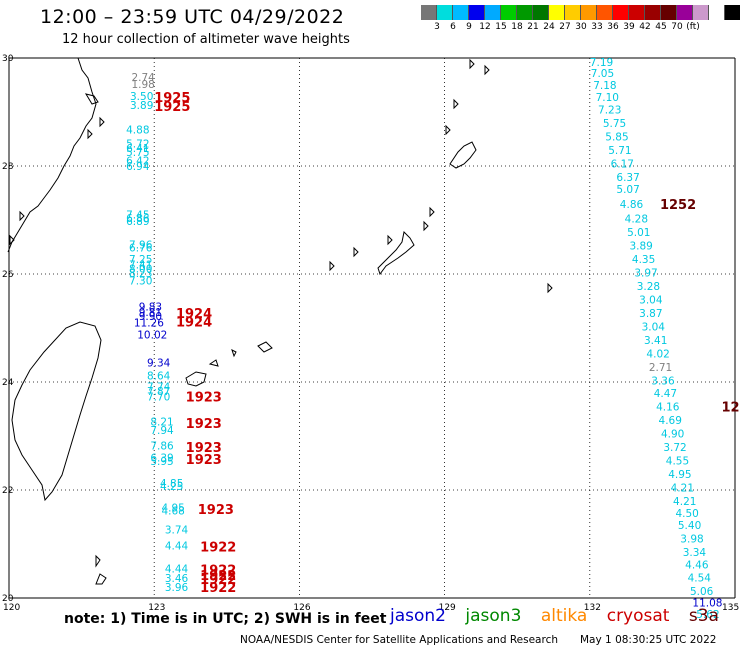 This screenshot has width=740, height=650. What do you see at coordinates (682, 488) in the screenshot?
I see `wave-height-label: 4.21` at bounding box center [682, 488].